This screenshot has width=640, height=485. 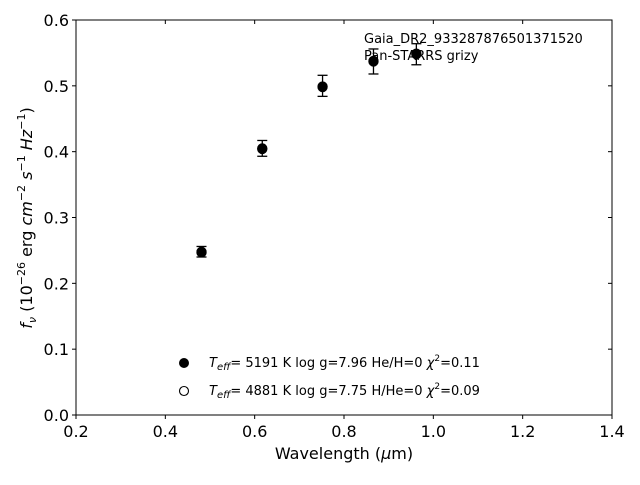 I want to click on annotation-photometry: Pan-STARRS grizy, so click(x=421, y=56).